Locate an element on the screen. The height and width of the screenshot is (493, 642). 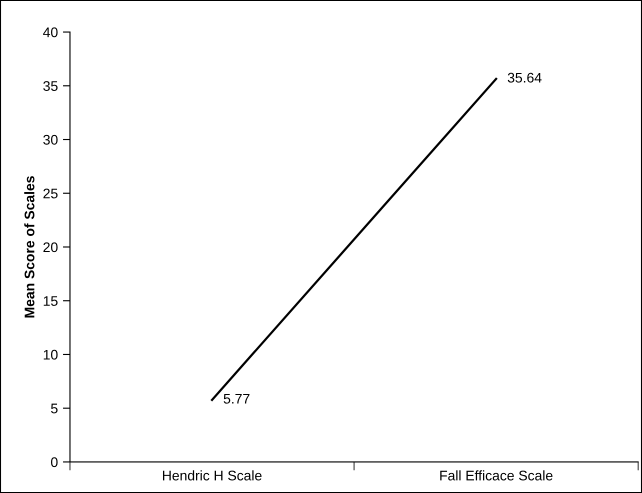
x-tick-label: Fall Efficace Scale is located at coordinates (496, 475).